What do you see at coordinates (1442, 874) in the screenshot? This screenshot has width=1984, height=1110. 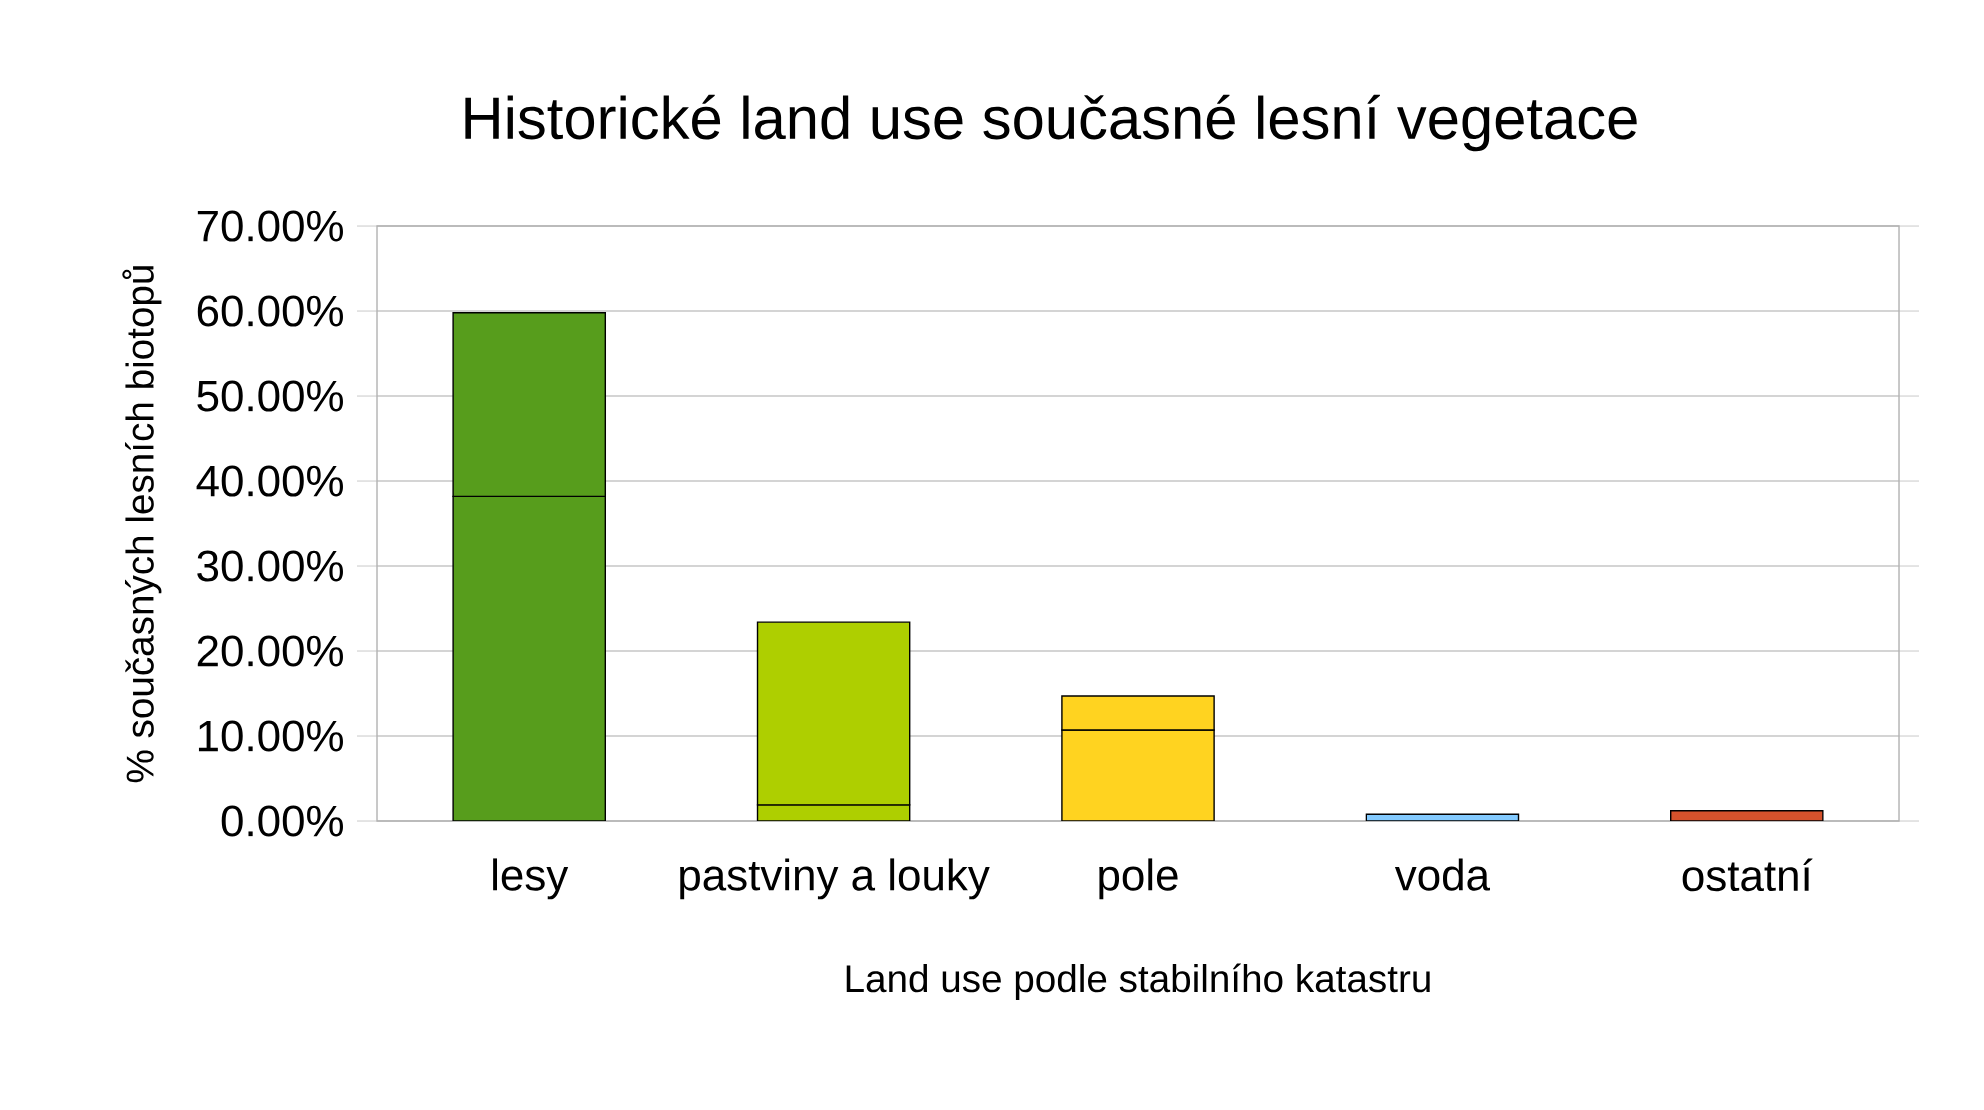 I see `x-tick-label: voda` at bounding box center [1442, 874].